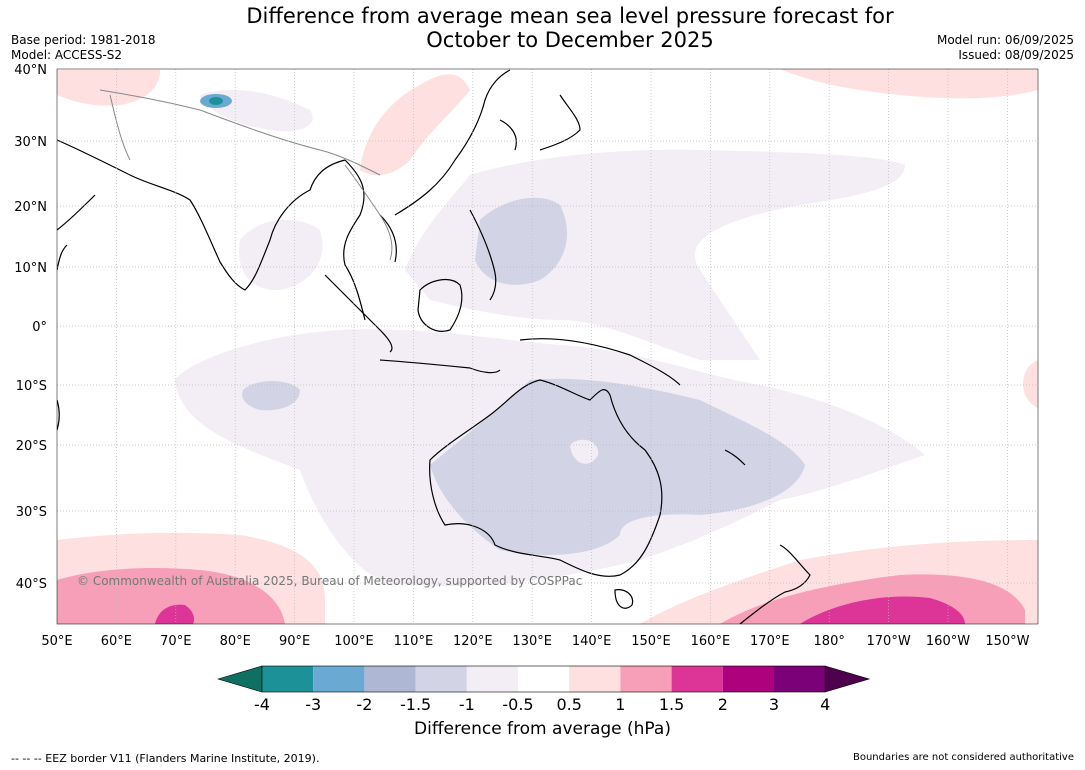  What do you see at coordinates (31, 446) in the screenshot?
I see `lat-label: 20°S` at bounding box center [31, 446].